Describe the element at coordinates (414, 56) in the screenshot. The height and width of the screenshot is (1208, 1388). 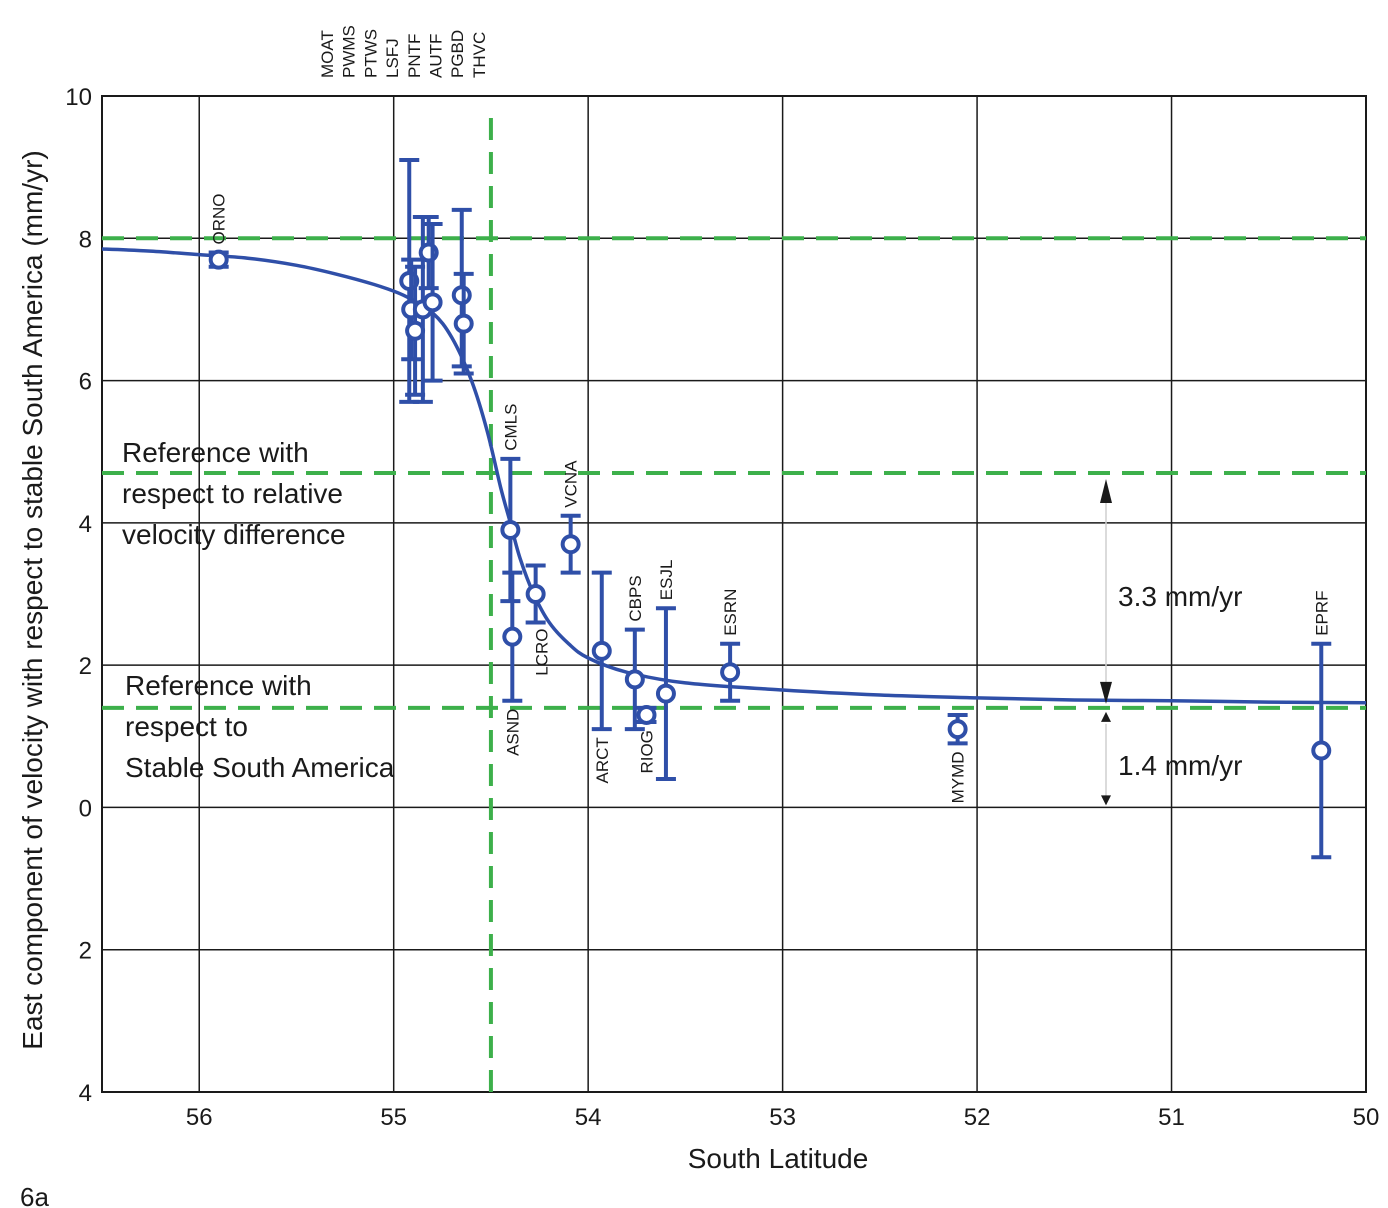
I see `station-label-pntf: PNTF` at that location.